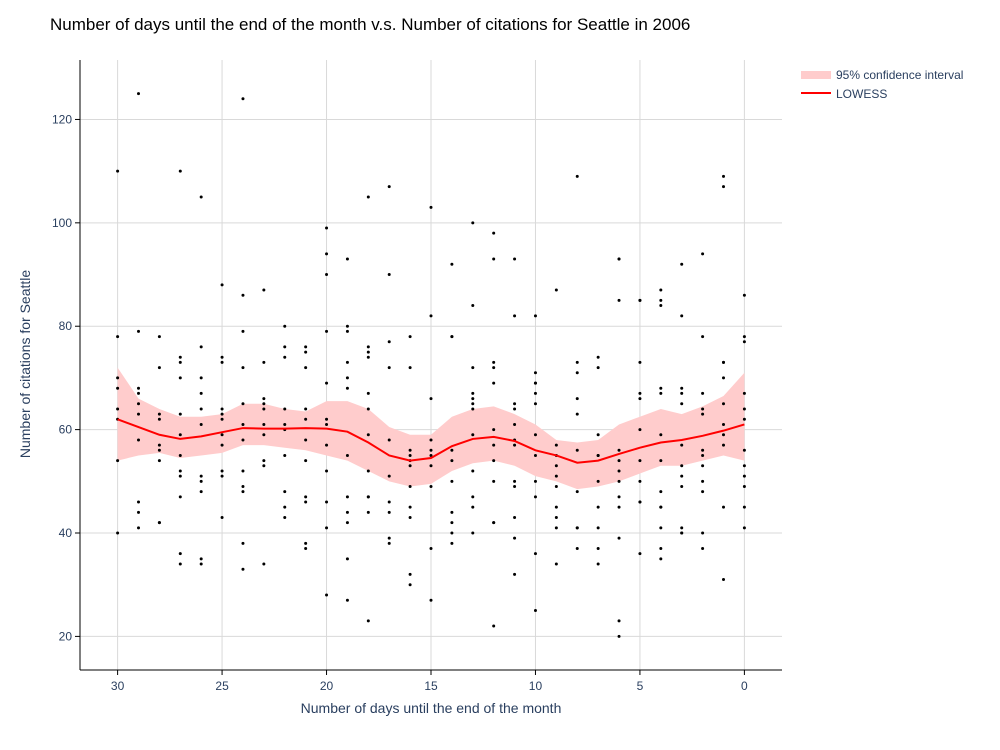  I want to click on x-tick-label: 20, so click(327, 686).